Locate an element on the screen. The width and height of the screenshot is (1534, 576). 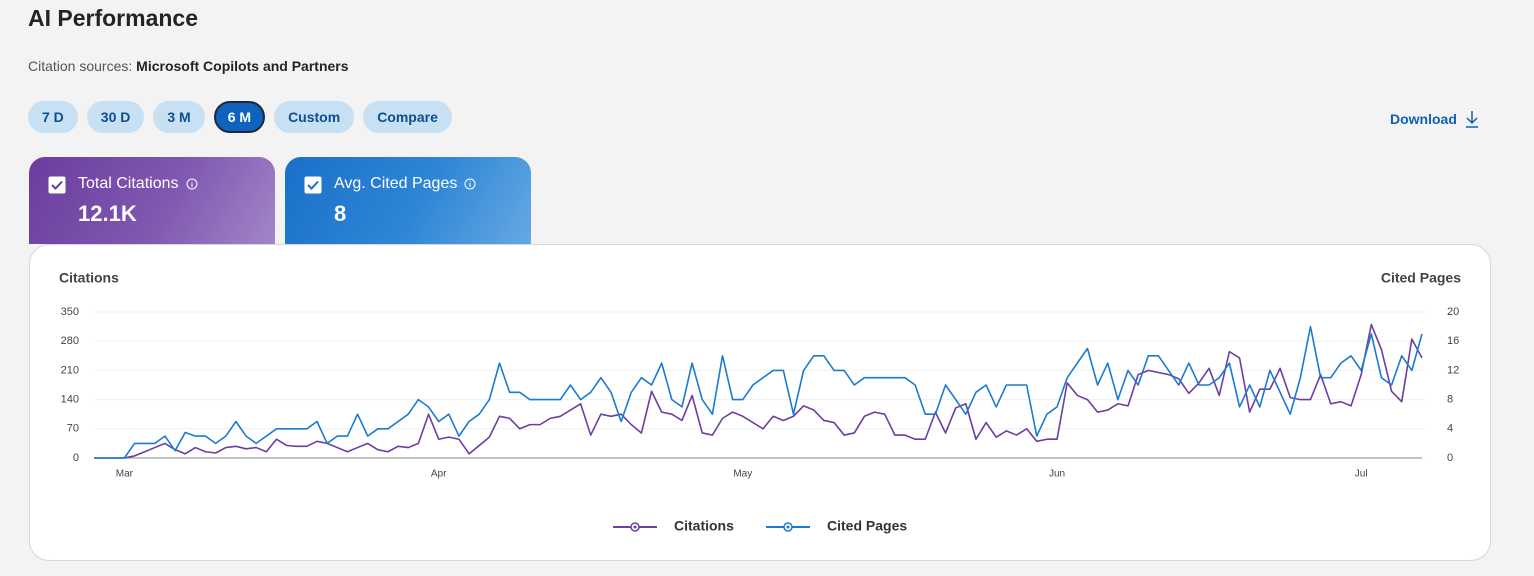
y-tick-label: 70 is located at coordinates (73, 429).